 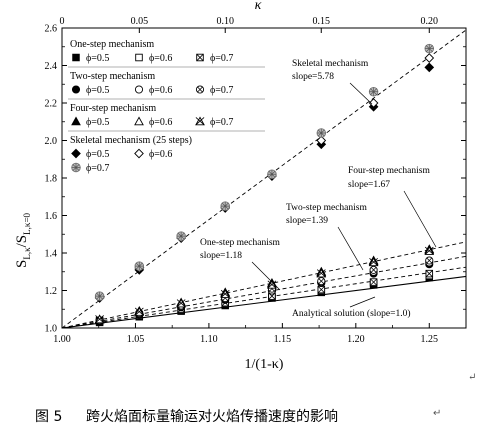 I want to click on y-tick-label: 2.6, so click(x=51, y=29).